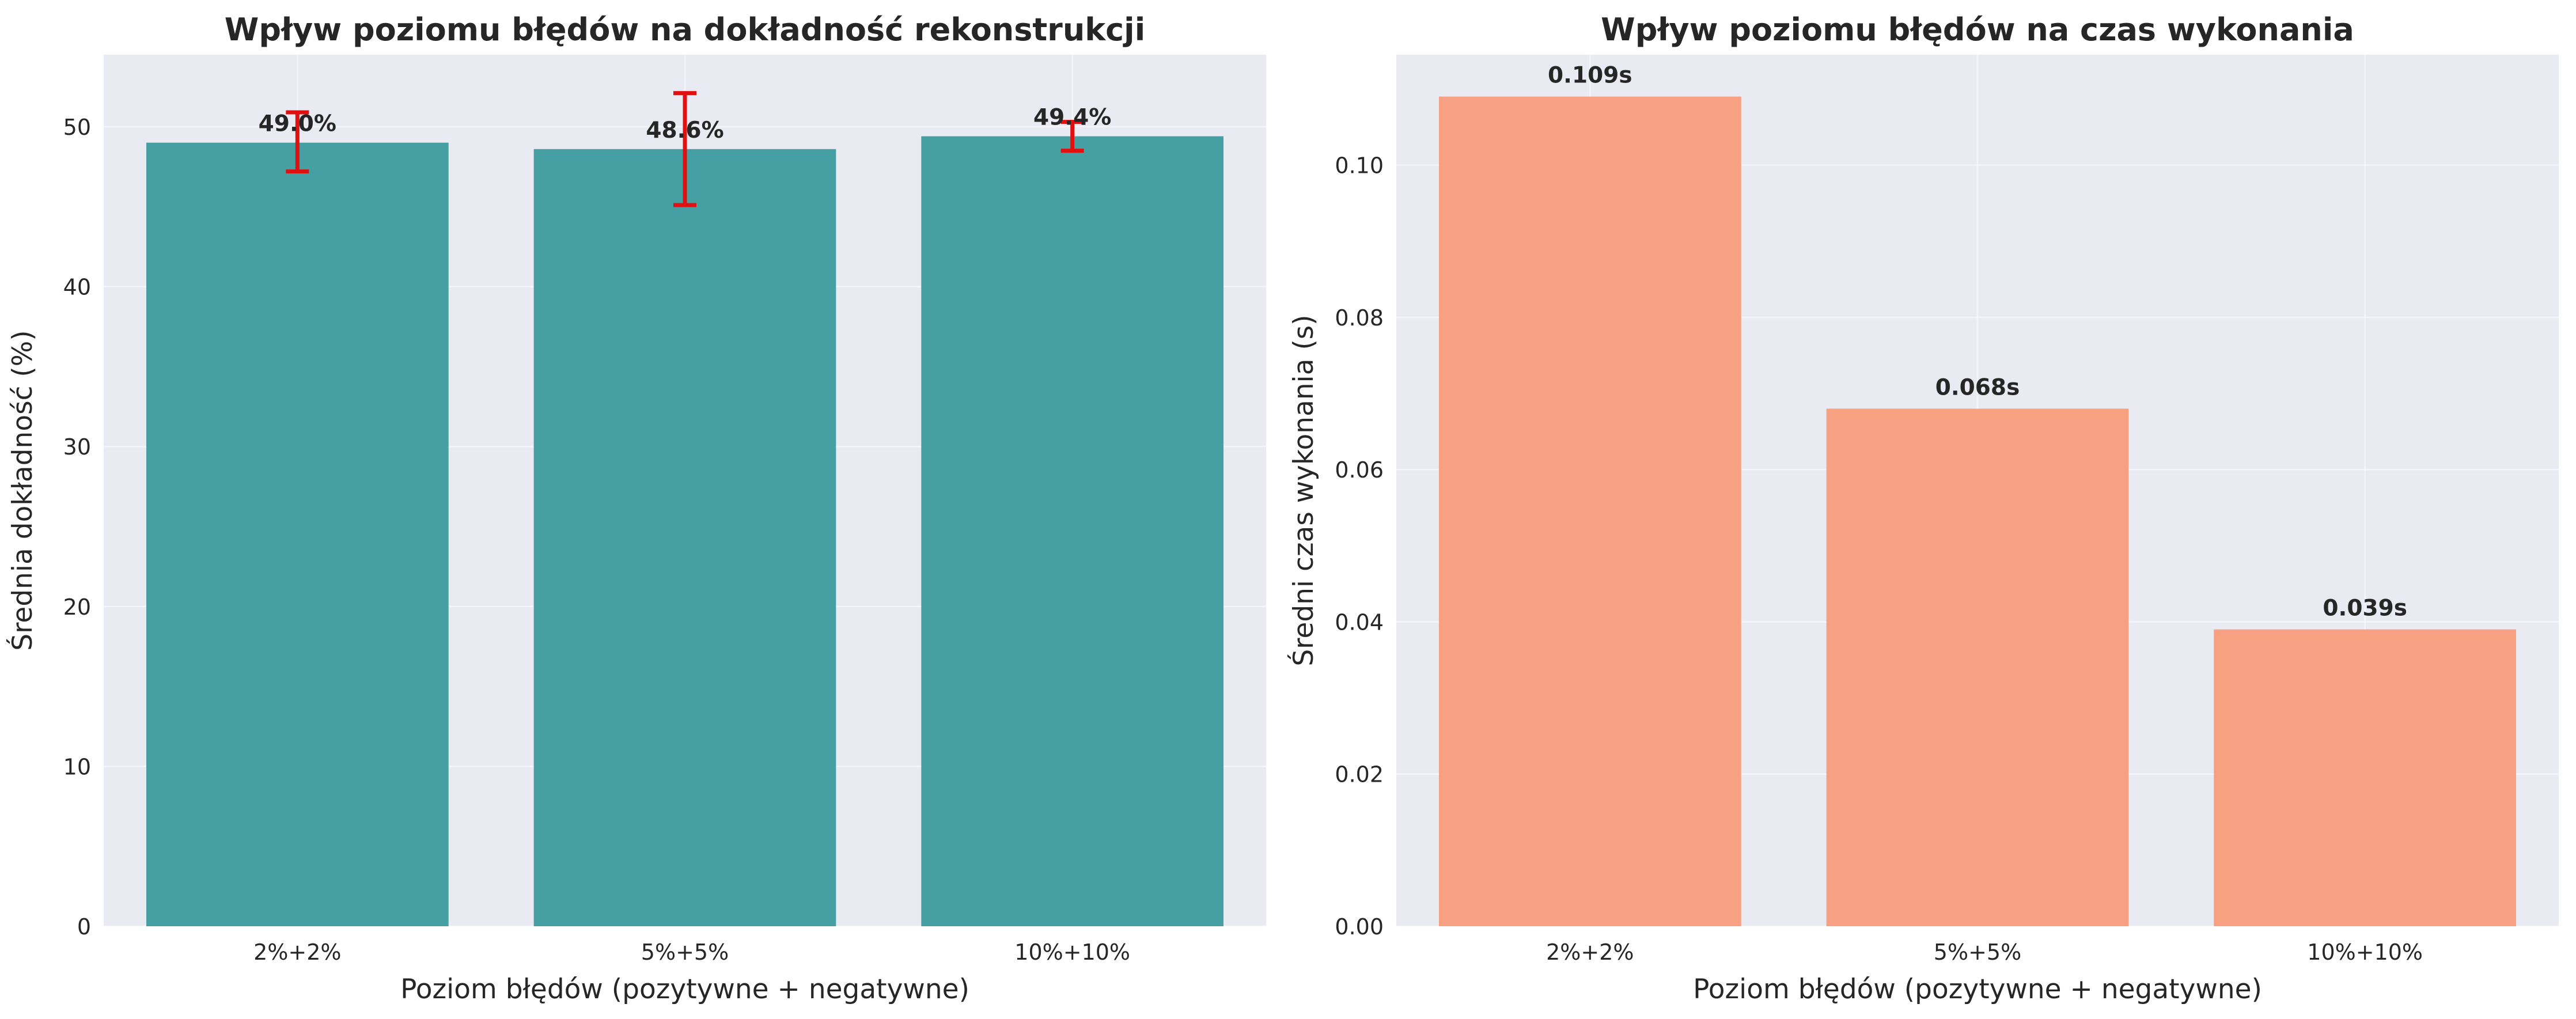 Image resolution: width=2576 pixels, height=1019 pixels. Describe the element at coordinates (1359, 774) in the screenshot. I see `time-y-tick-label: 0.02` at that location.